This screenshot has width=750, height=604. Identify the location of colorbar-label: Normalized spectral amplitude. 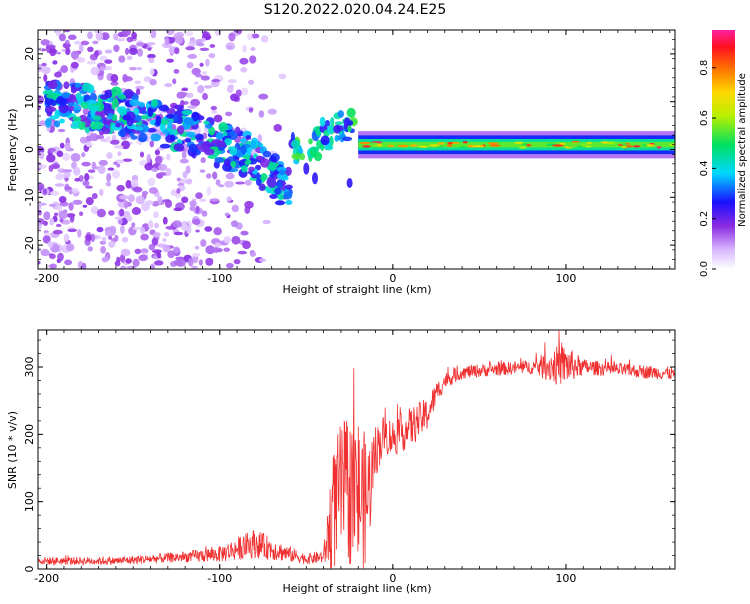
(742, 150).